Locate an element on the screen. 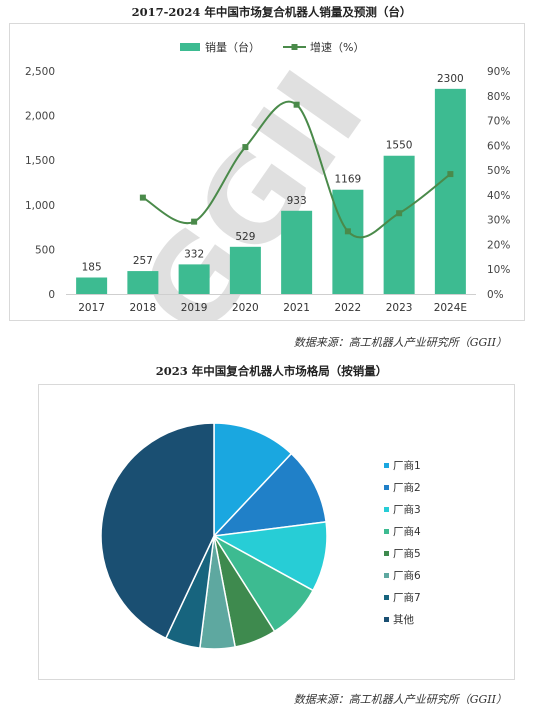 Image resolution: width=543 pixels, height=711 pixels. pie-legend-item: 厂商3 is located at coordinates (402, 509).